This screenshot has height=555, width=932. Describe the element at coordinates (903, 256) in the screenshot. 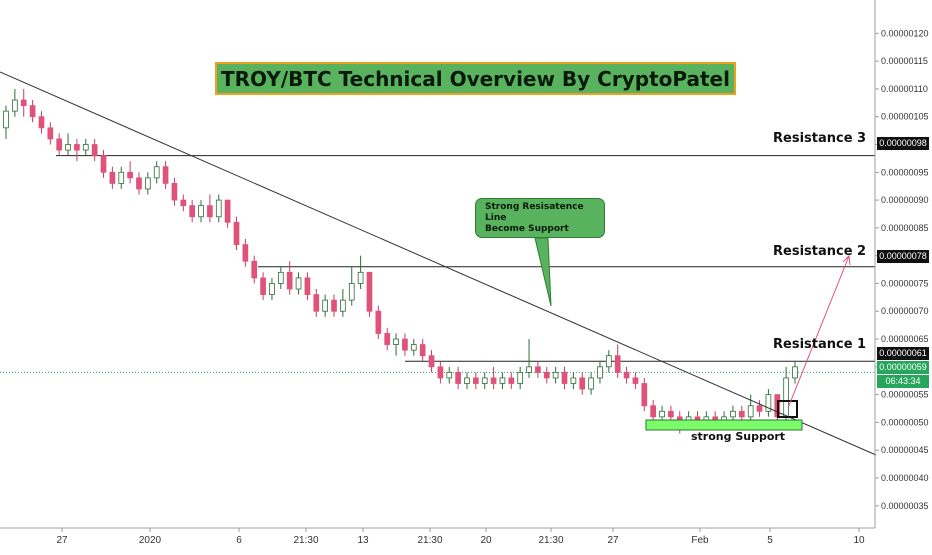

I see `price-badge-r2: 0.00000078` at that location.